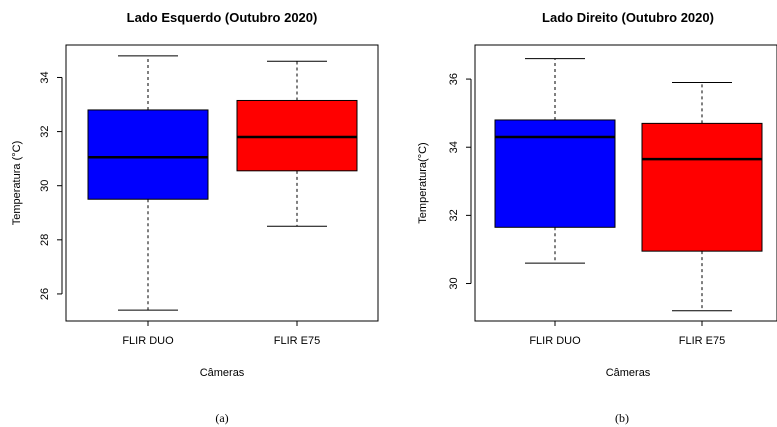 This screenshot has height=427, width=777. I want to click on y-axis-label: Temperatura (°C), so click(17, 183).